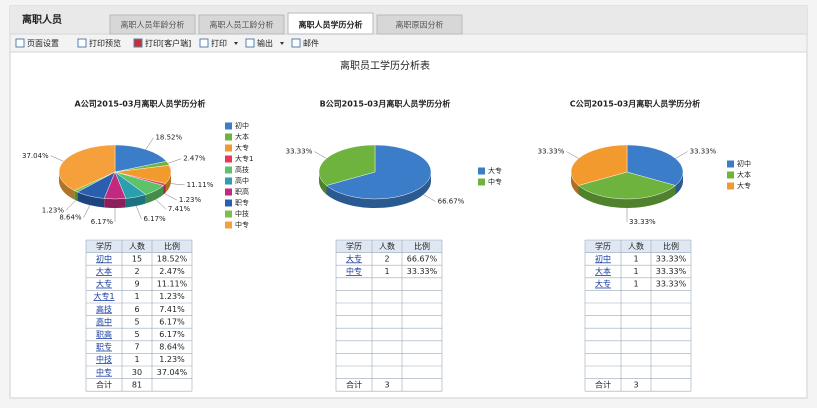  I want to click on tab-label: 离职人员学历分析, so click(331, 25).